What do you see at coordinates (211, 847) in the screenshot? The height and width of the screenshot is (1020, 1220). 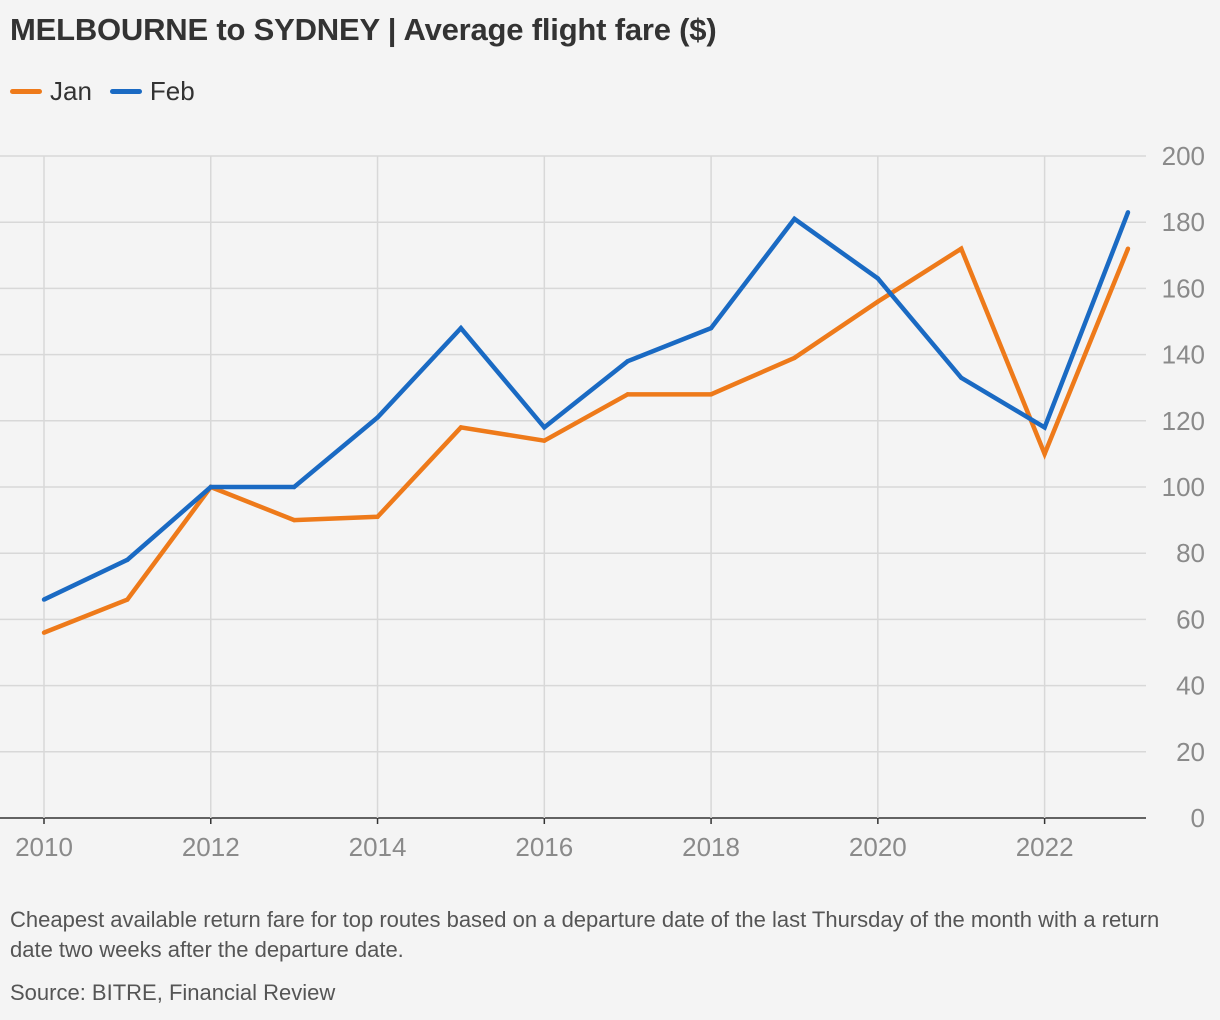 I see `x-tick-label: 2012` at bounding box center [211, 847].